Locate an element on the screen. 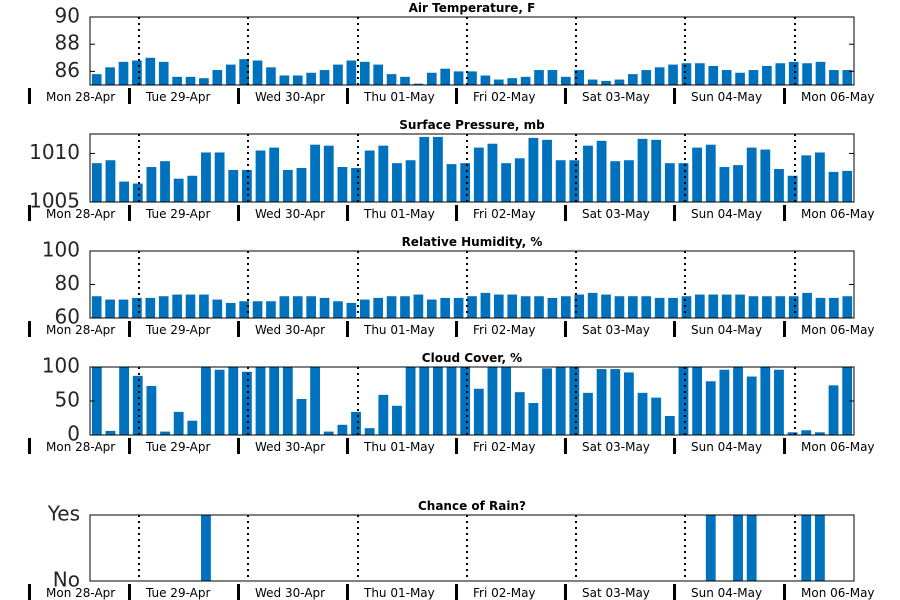 This screenshot has width=900, height=600. y-tick-label: 100 is located at coordinates (61, 250).